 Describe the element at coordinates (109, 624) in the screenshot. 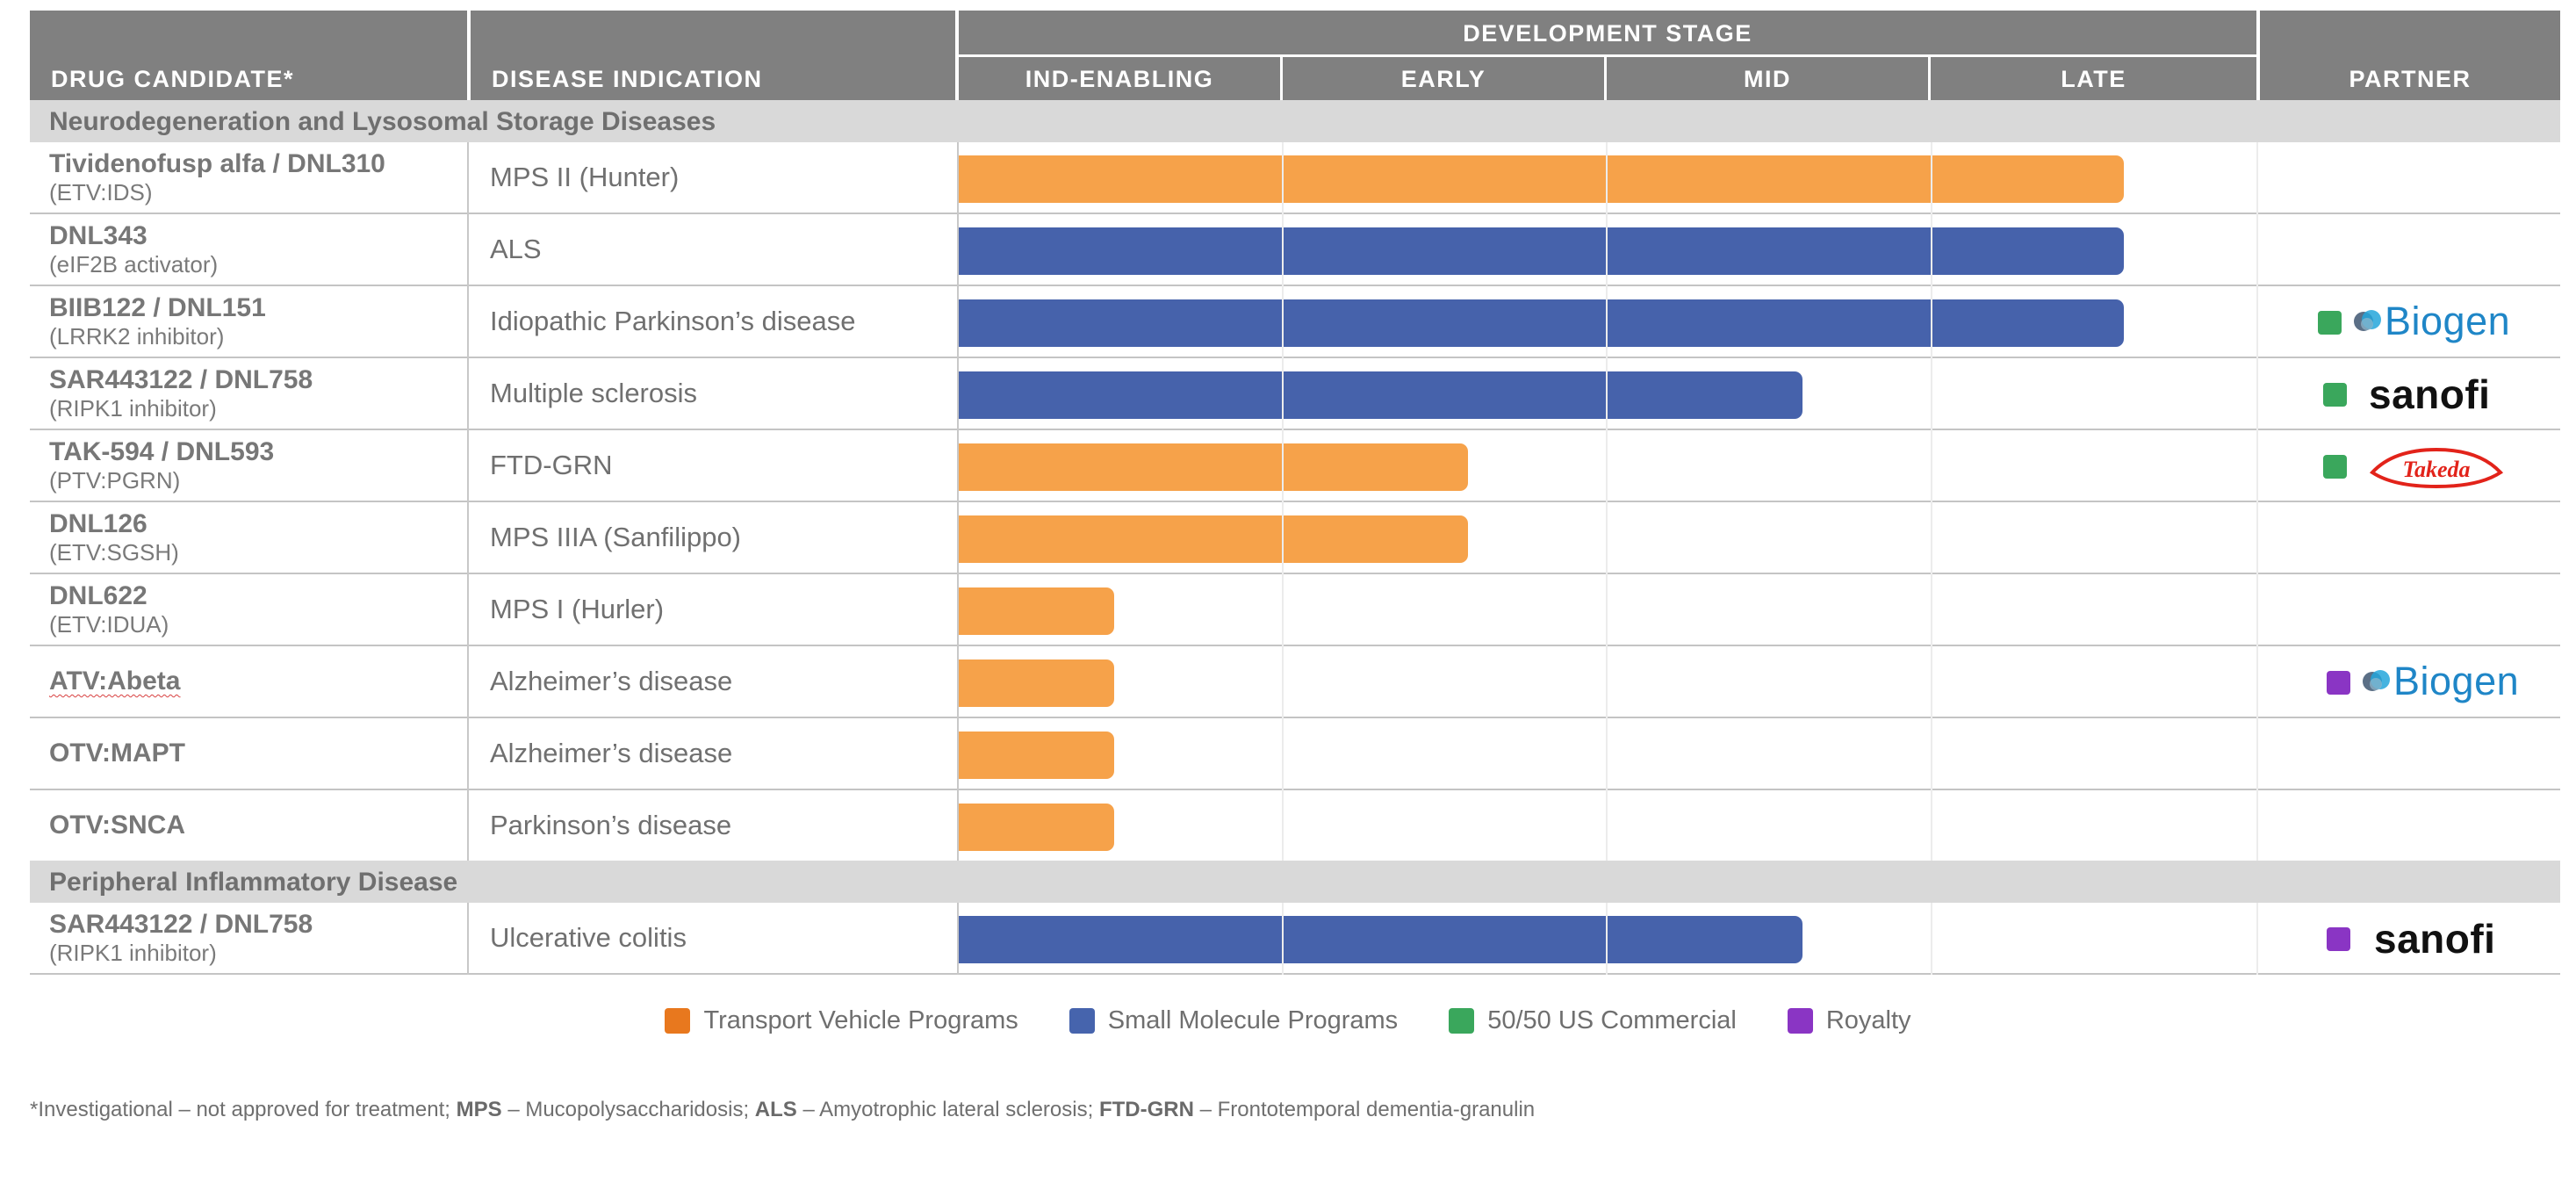

I see `drug-mechanism: (ETV:IDUA)` at that location.